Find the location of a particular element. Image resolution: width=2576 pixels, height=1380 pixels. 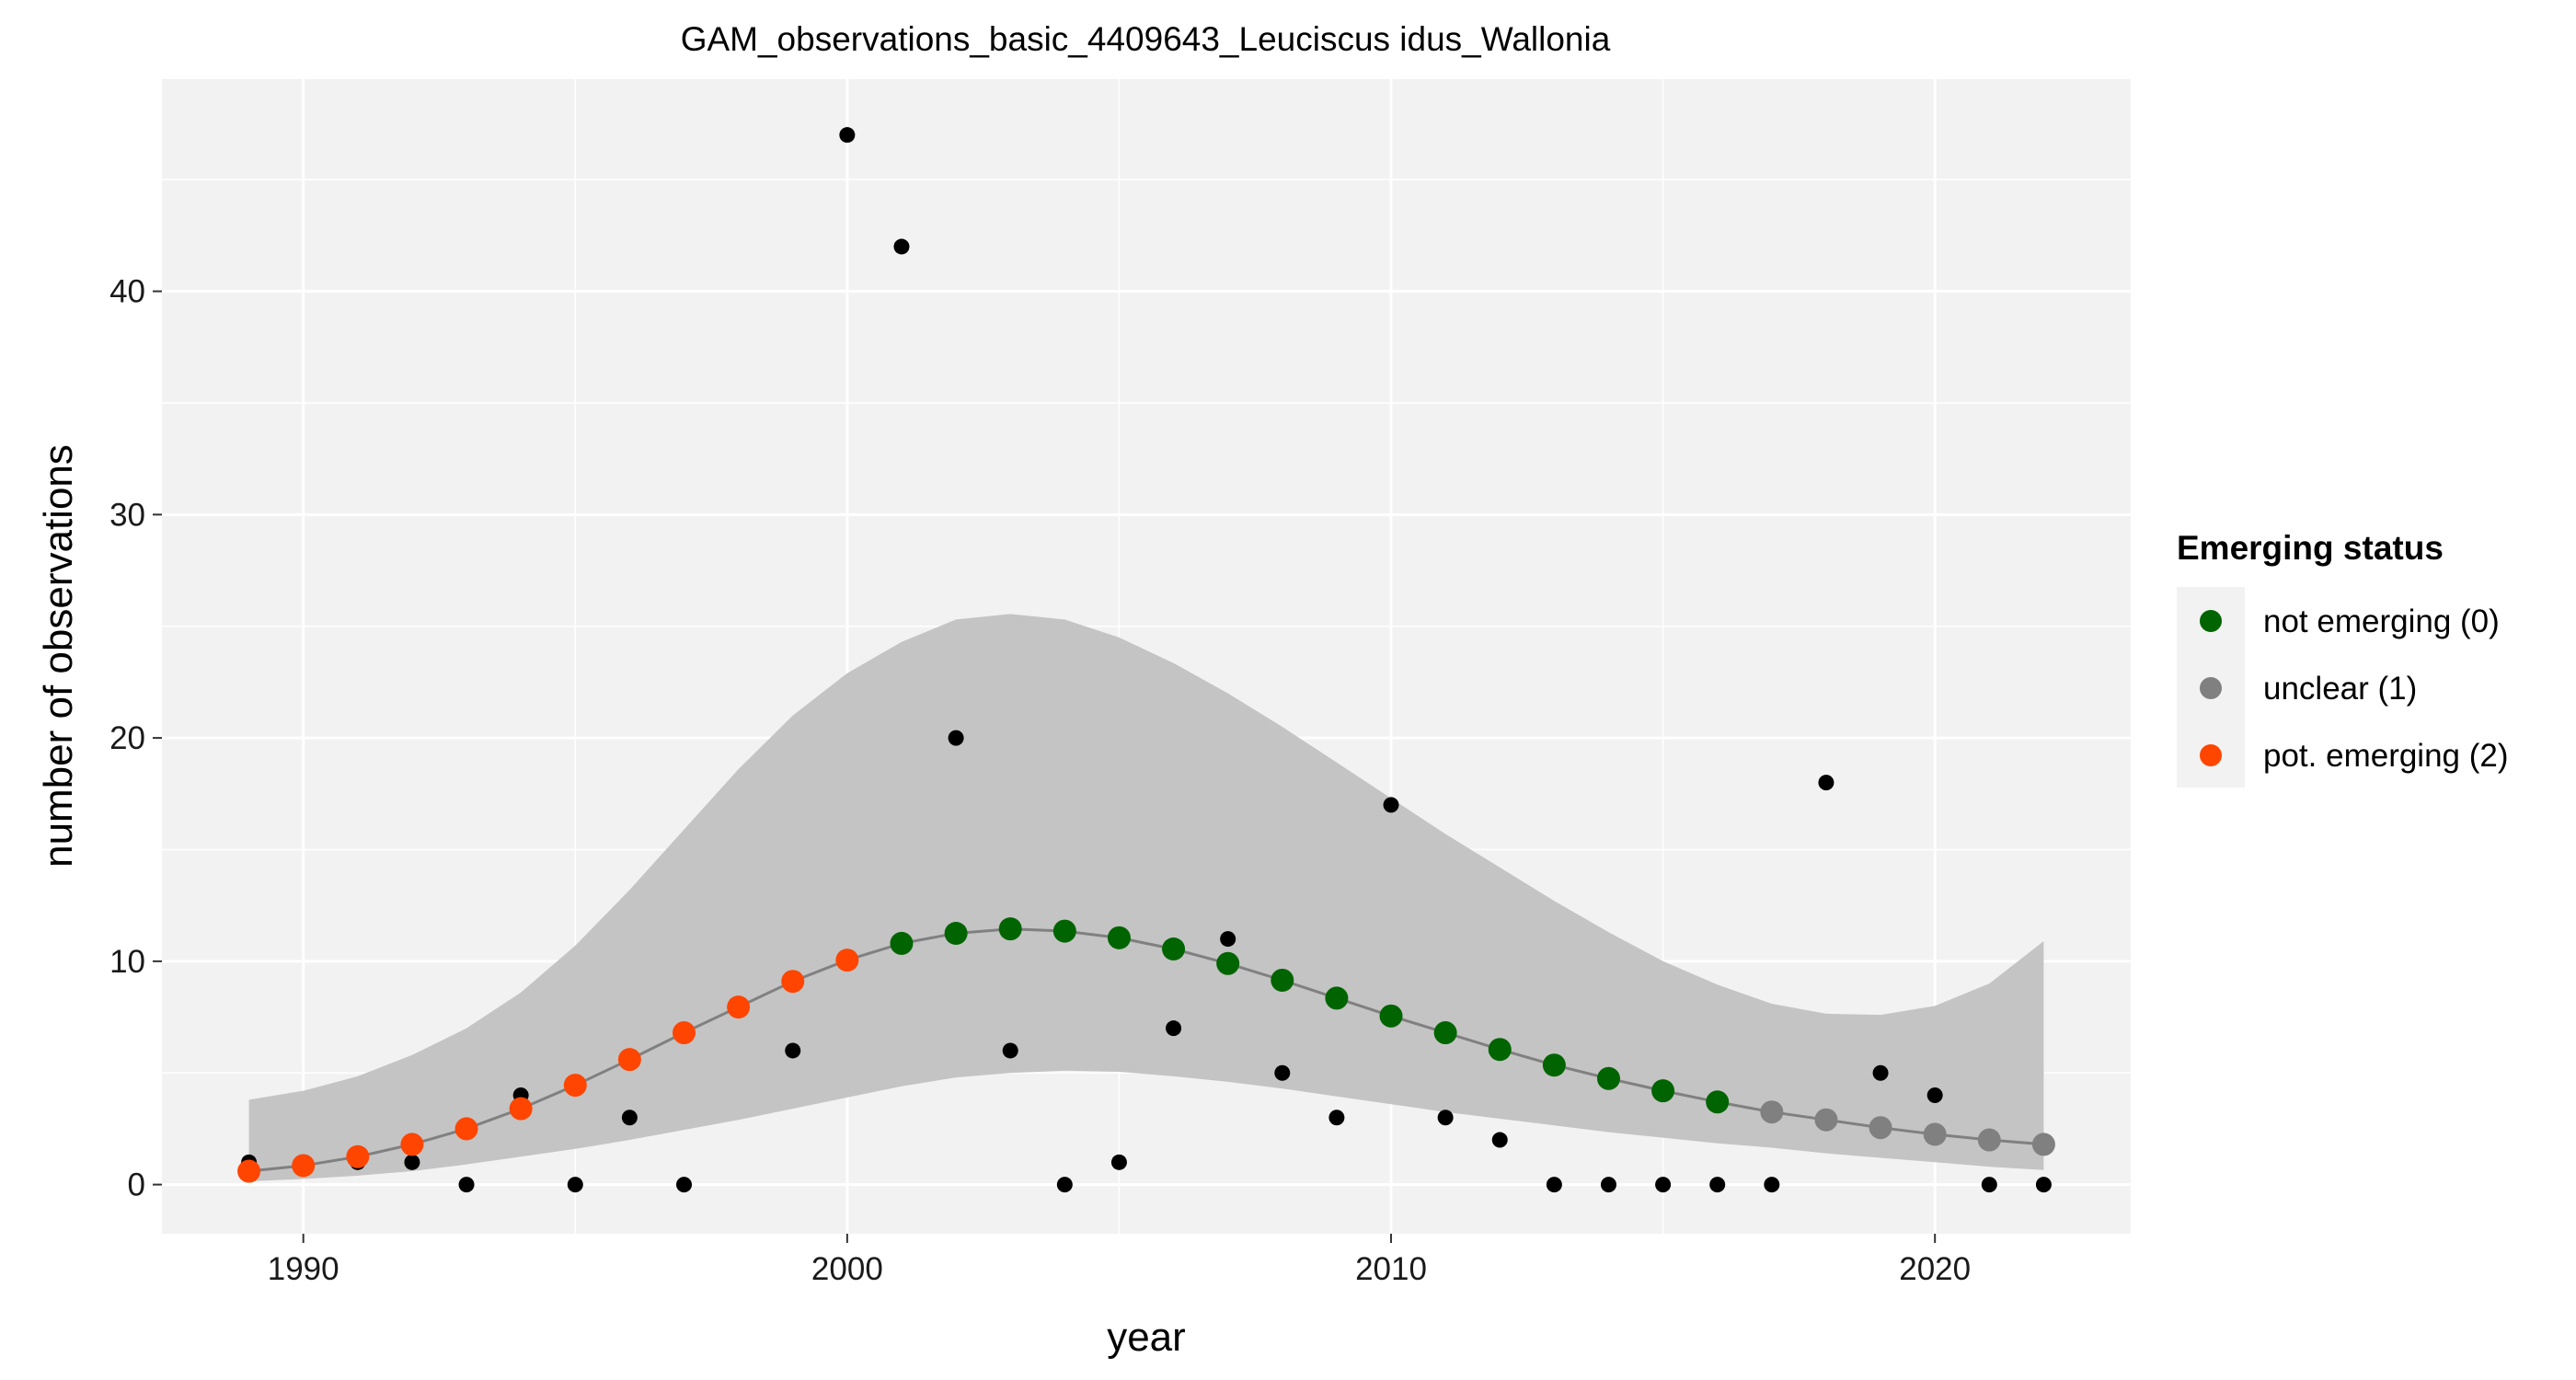

x-axis-label: year is located at coordinates (1146, 1337).